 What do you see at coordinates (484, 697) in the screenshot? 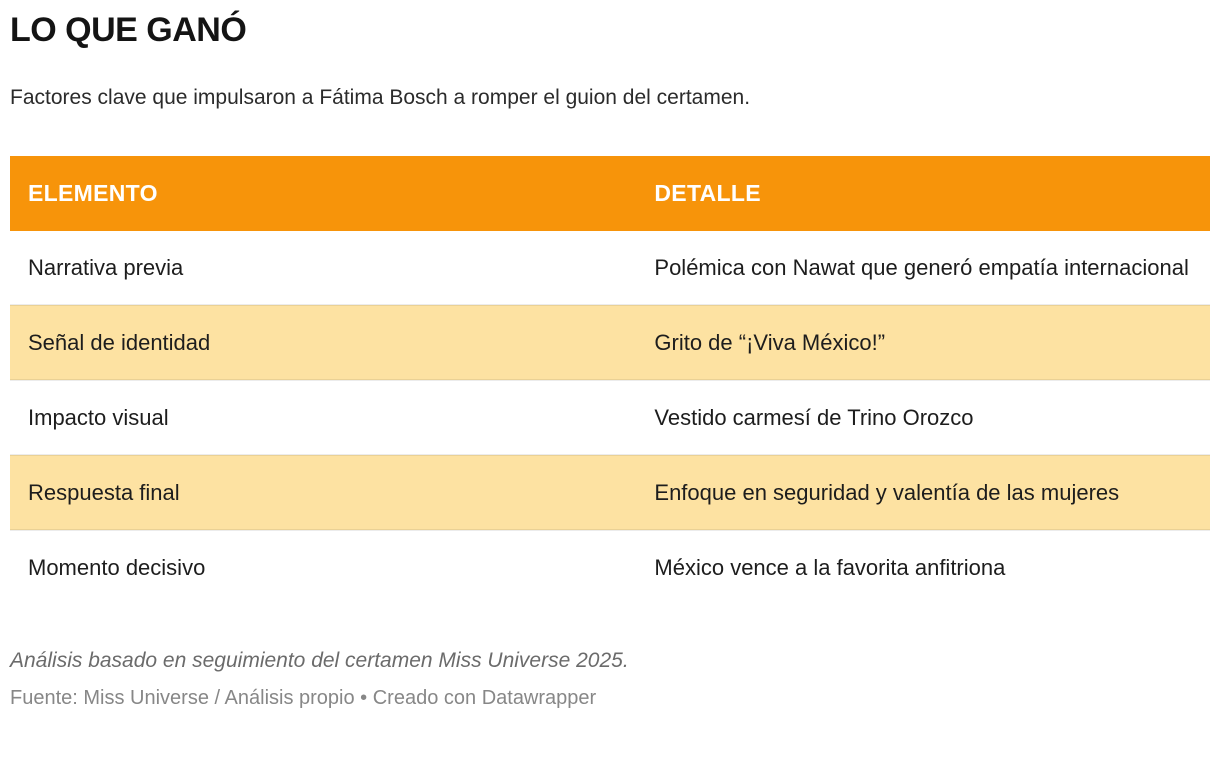
I see `datawrapper-byline: Creado con Datawrapper` at bounding box center [484, 697].